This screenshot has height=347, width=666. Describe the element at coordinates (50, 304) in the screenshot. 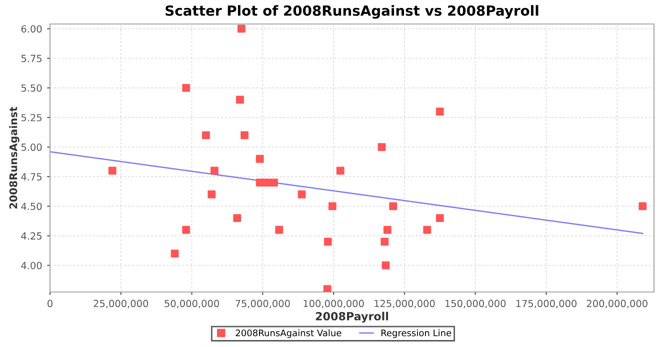

I see `x-tick-label: 0` at that location.